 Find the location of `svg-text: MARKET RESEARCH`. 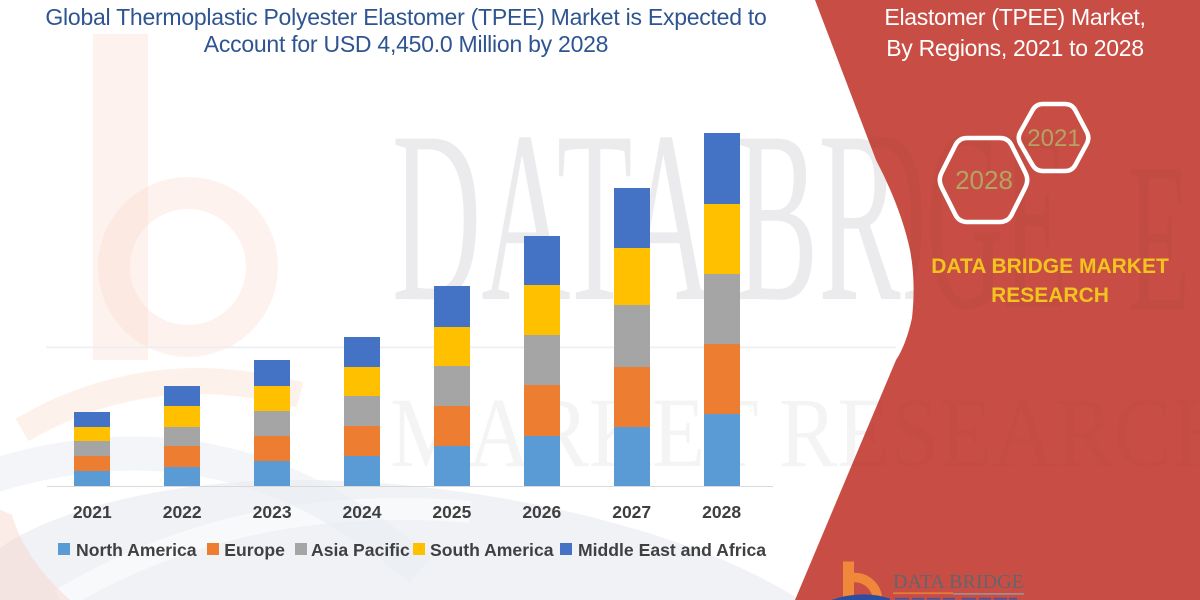

svg-text: MARKET RESEARCH is located at coordinates (795, 432).